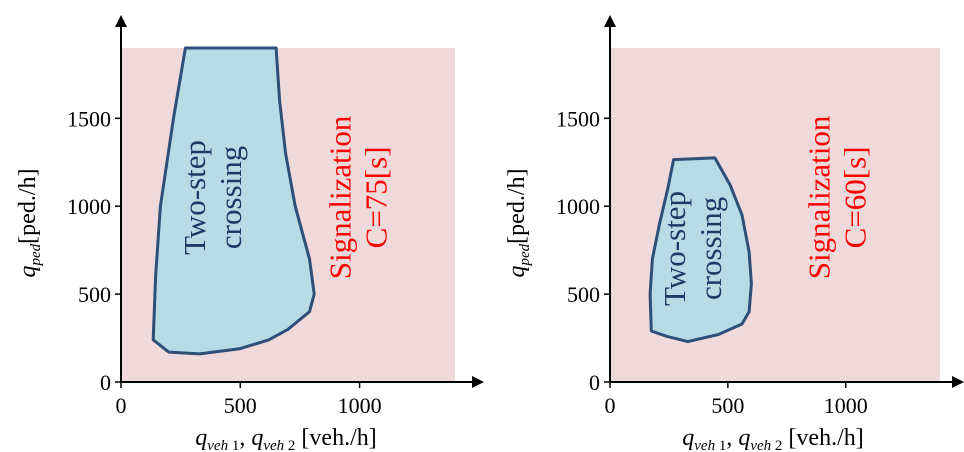  I want to click on signalization-label-line2: C=75[s], so click(376, 197).